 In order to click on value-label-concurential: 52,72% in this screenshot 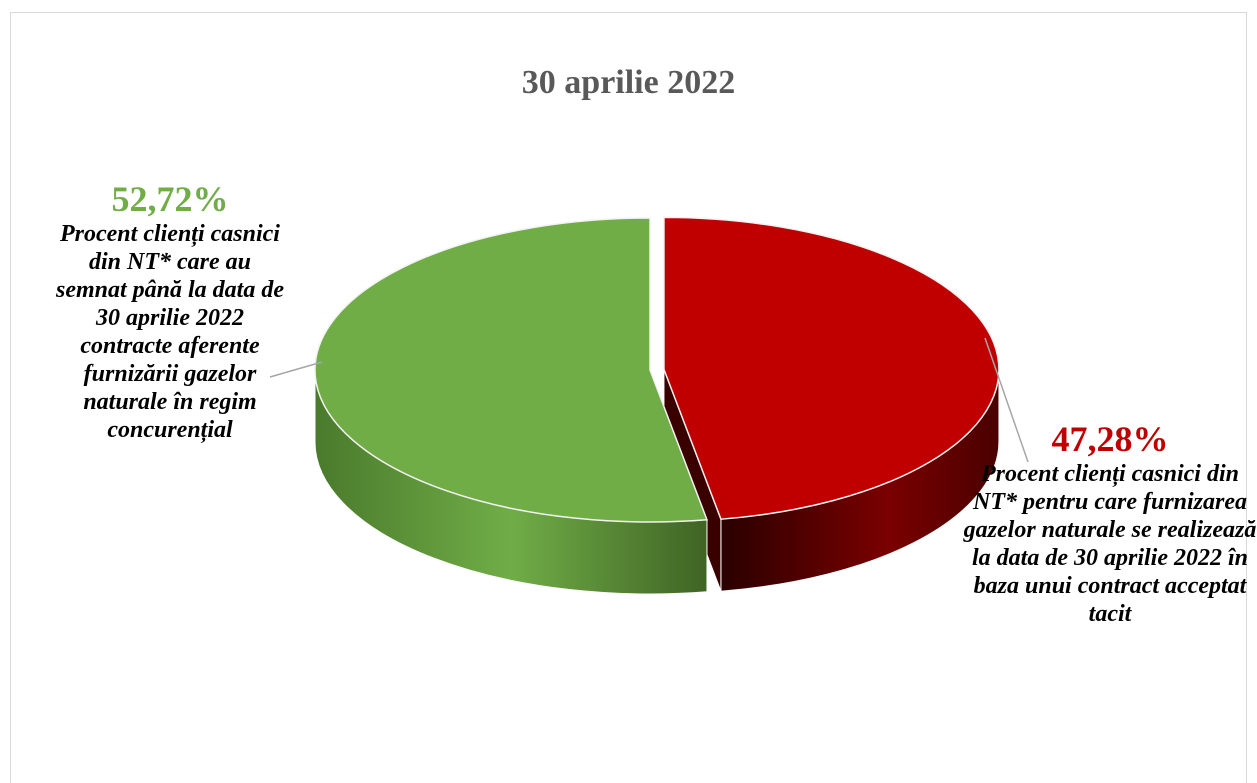, I will do `click(170, 199)`.